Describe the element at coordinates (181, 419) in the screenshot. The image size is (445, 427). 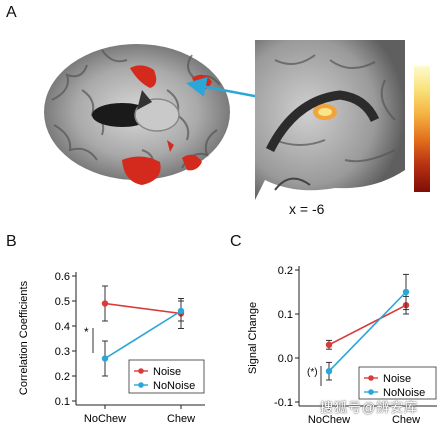
I see `b-x-tick-label: Chew` at that location.